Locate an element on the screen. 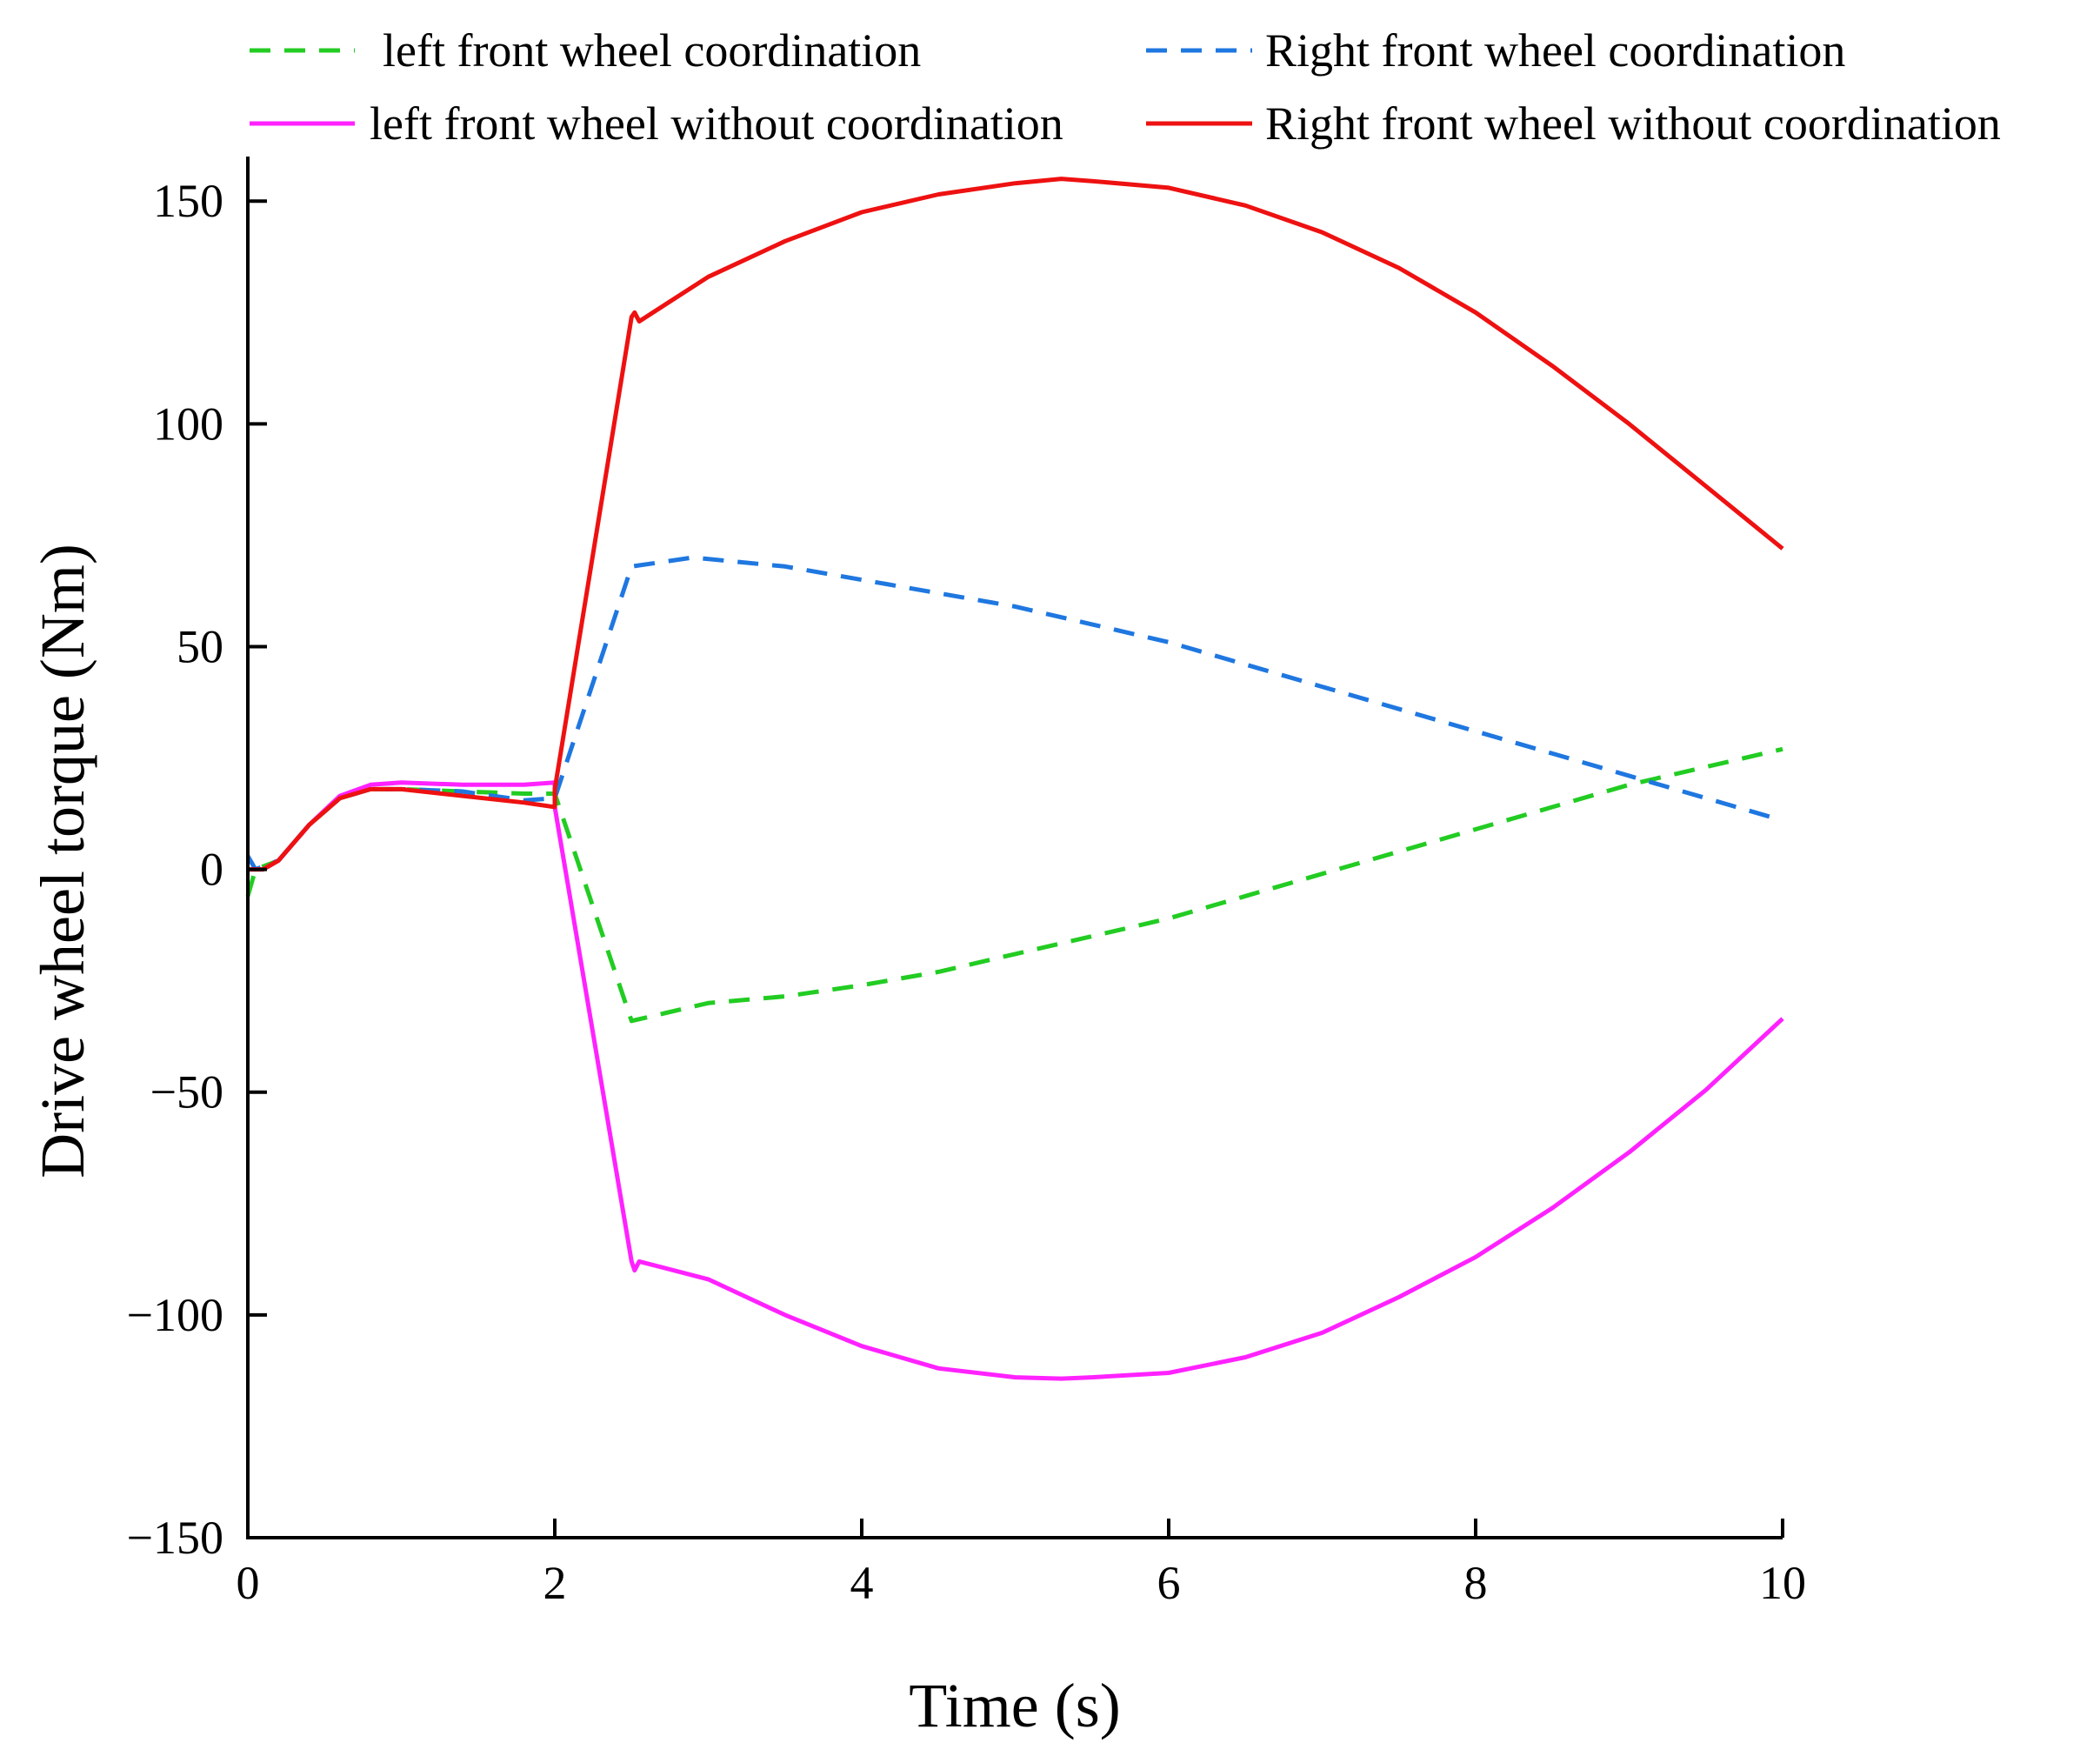  x-tick-label: 8 is located at coordinates (1476, 1583).